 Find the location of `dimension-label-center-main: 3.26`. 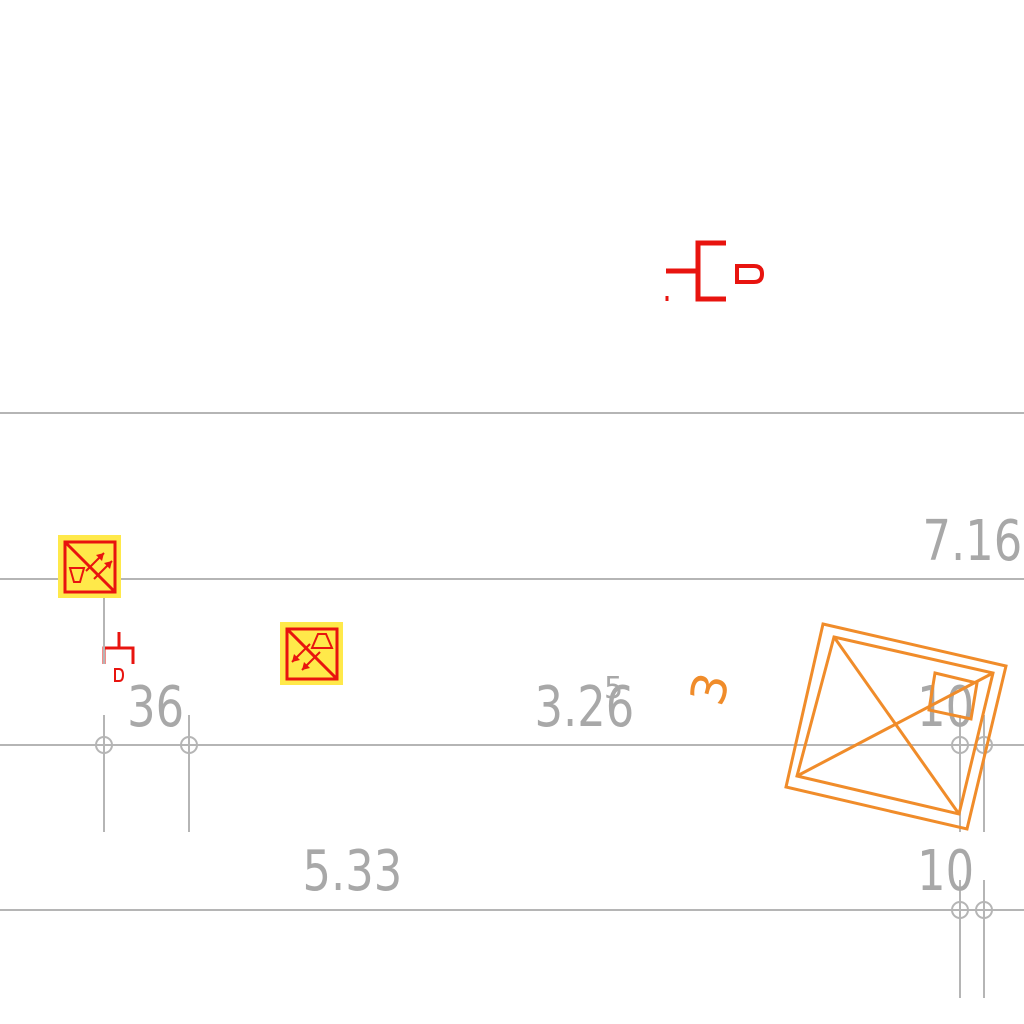

dimension-label-center-main: 3.26 is located at coordinates (584, 706).